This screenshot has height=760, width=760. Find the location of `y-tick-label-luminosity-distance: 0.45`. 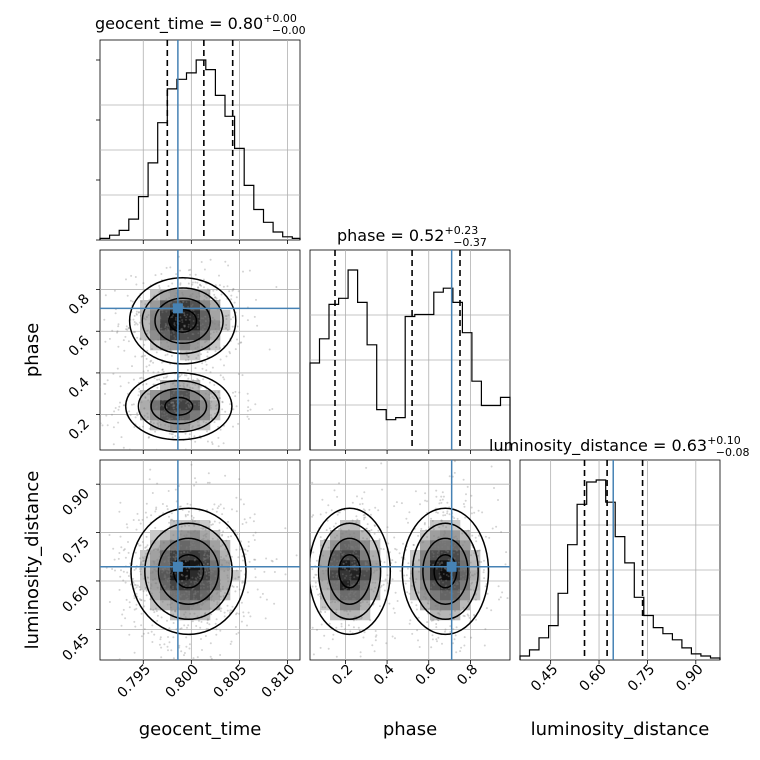

y-tick-label-luminosity-distance: 0.45 is located at coordinates (75, 647).